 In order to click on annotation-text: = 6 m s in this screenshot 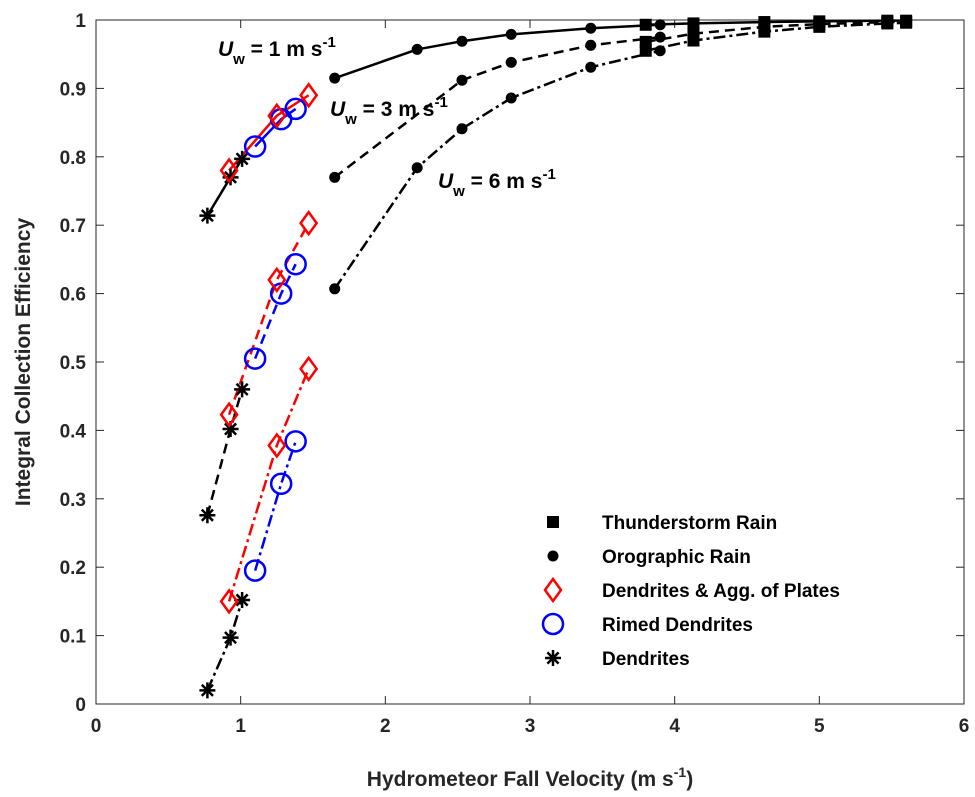, I will do `click(504, 181)`.